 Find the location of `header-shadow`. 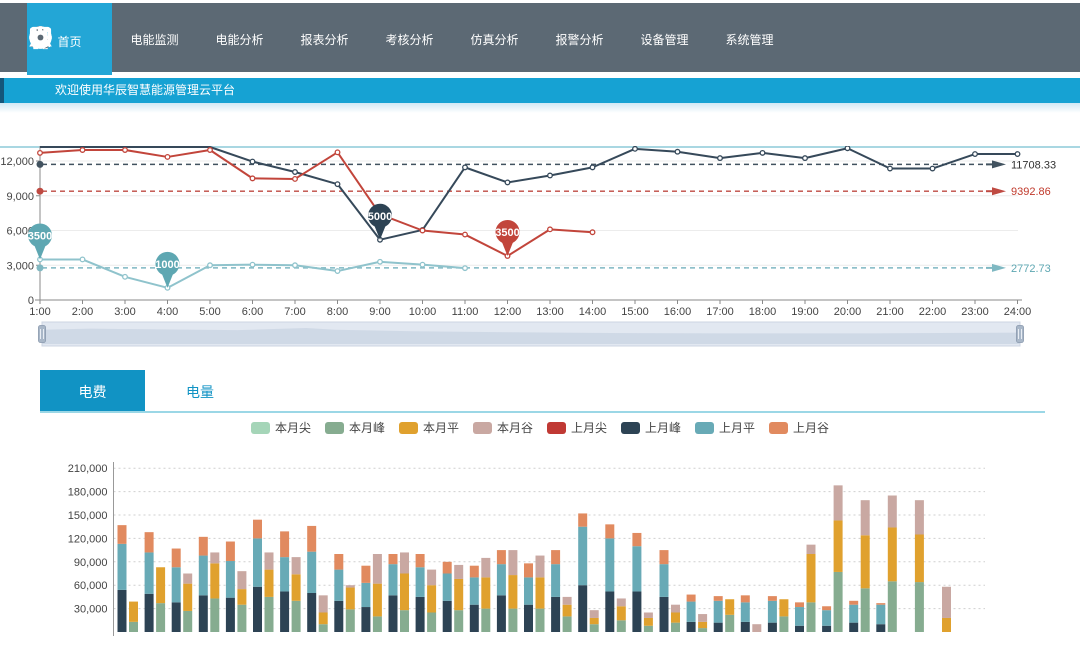

header-shadow is located at coordinates (540, 108).